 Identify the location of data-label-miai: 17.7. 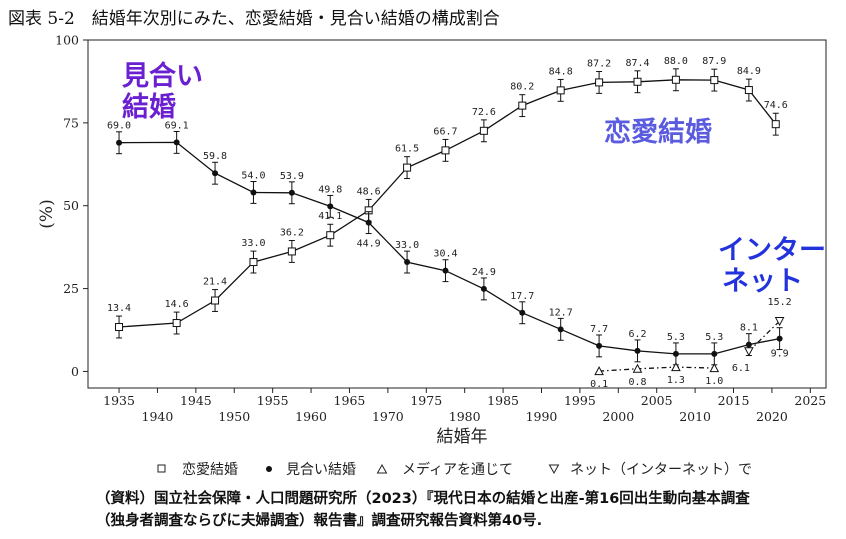
(522, 296).